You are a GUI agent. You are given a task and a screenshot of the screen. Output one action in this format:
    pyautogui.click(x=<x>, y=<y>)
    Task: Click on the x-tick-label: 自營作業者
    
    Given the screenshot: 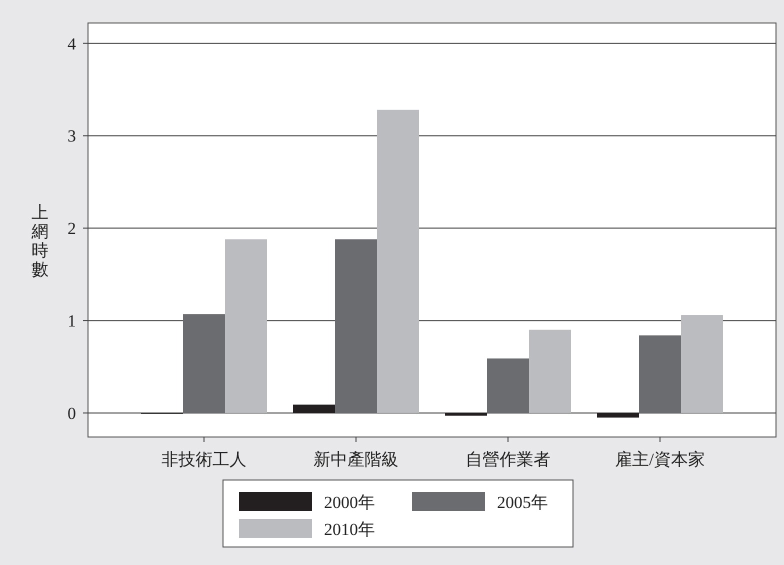 What is the action you would take?
    pyautogui.click(x=508, y=459)
    